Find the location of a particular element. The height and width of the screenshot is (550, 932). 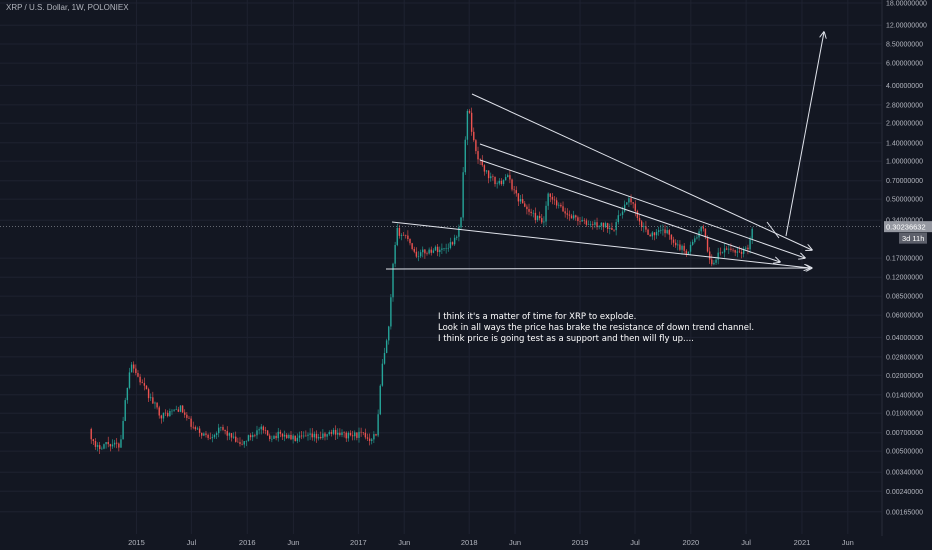

time-tick-label: 2021 is located at coordinates (802, 542).